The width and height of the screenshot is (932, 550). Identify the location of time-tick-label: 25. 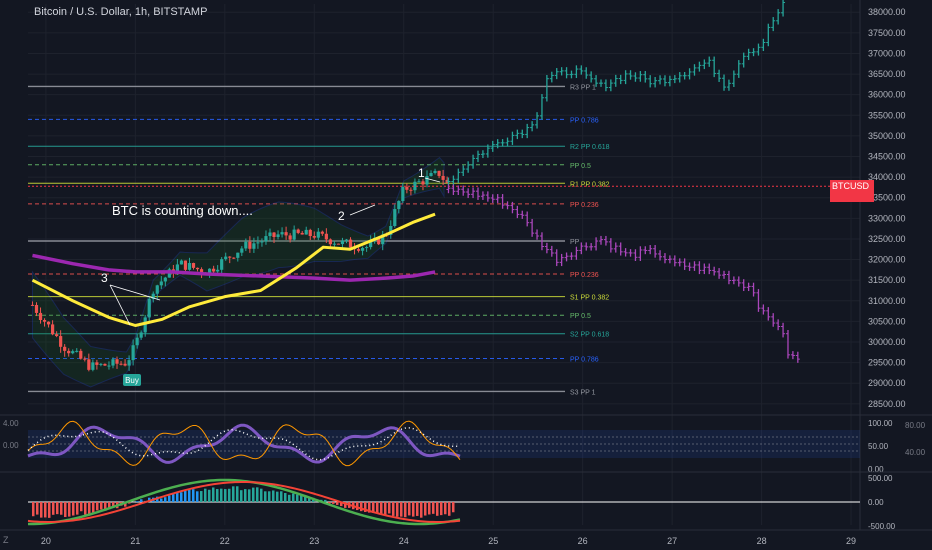
(493, 541).